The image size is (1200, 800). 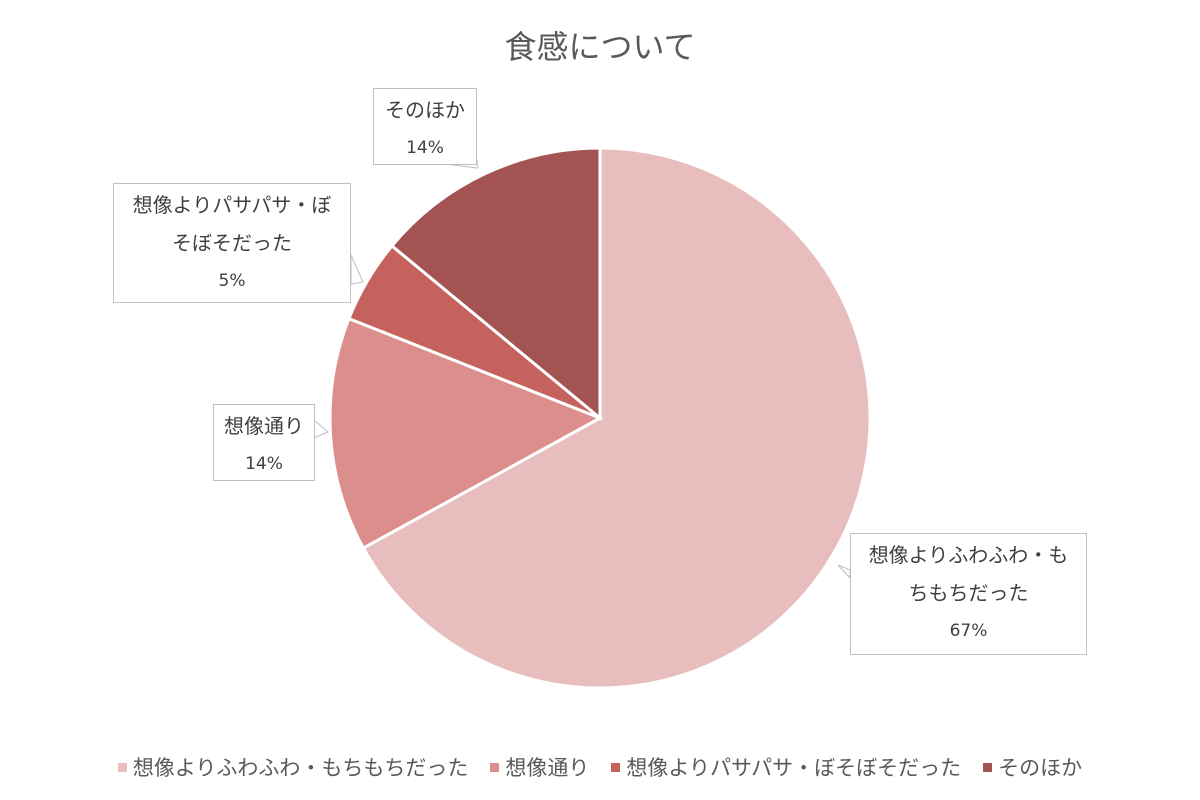 What do you see at coordinates (232, 281) in the screenshot?
I see `data-label-value: 5%` at bounding box center [232, 281].